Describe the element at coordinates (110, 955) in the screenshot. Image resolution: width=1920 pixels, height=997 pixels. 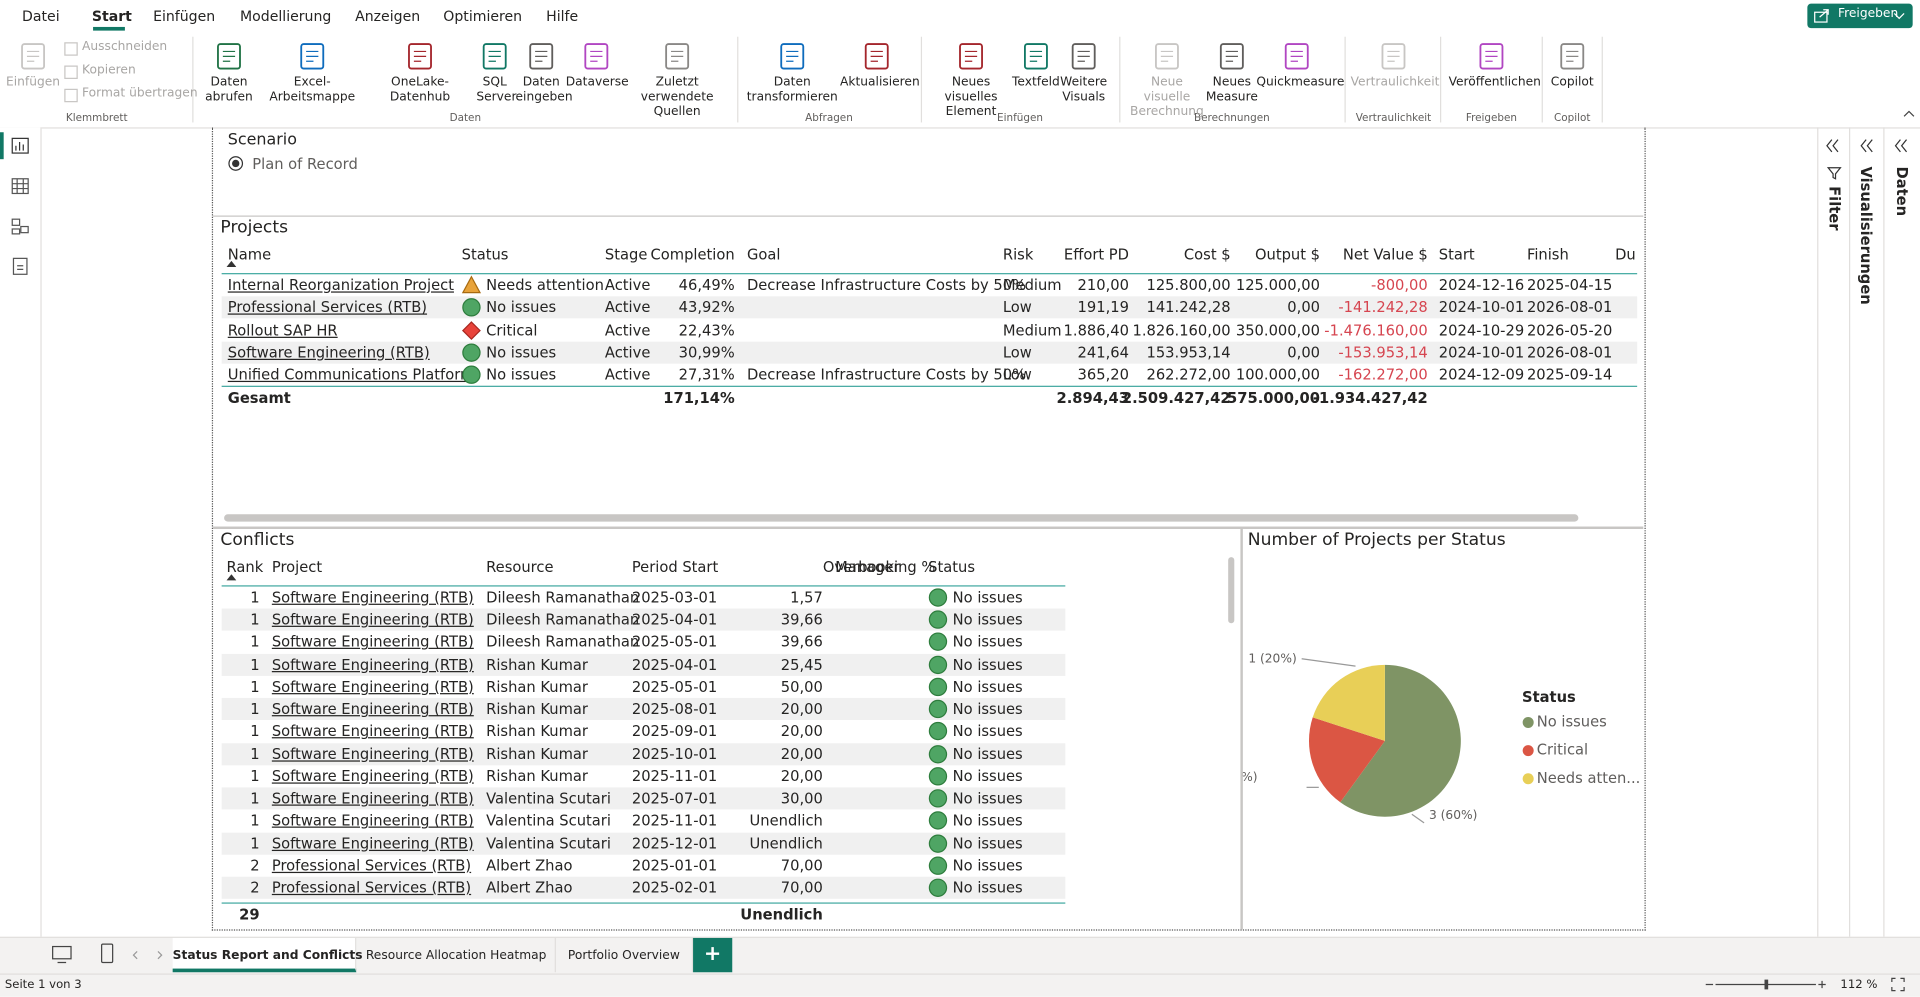
I see `view-buttons` at that location.